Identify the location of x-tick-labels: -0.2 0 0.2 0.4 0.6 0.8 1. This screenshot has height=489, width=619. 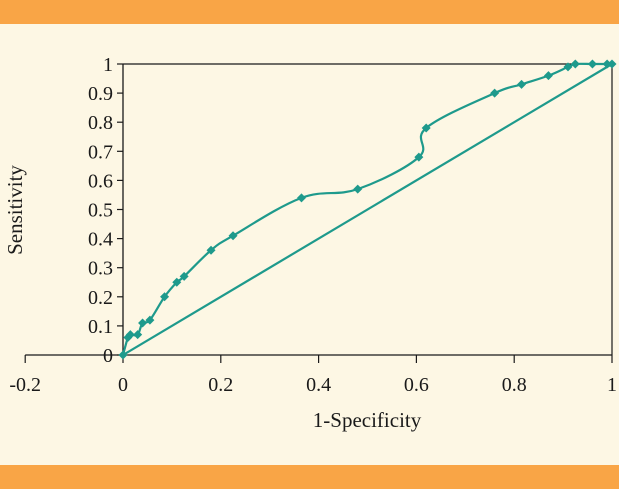
(313, 385).